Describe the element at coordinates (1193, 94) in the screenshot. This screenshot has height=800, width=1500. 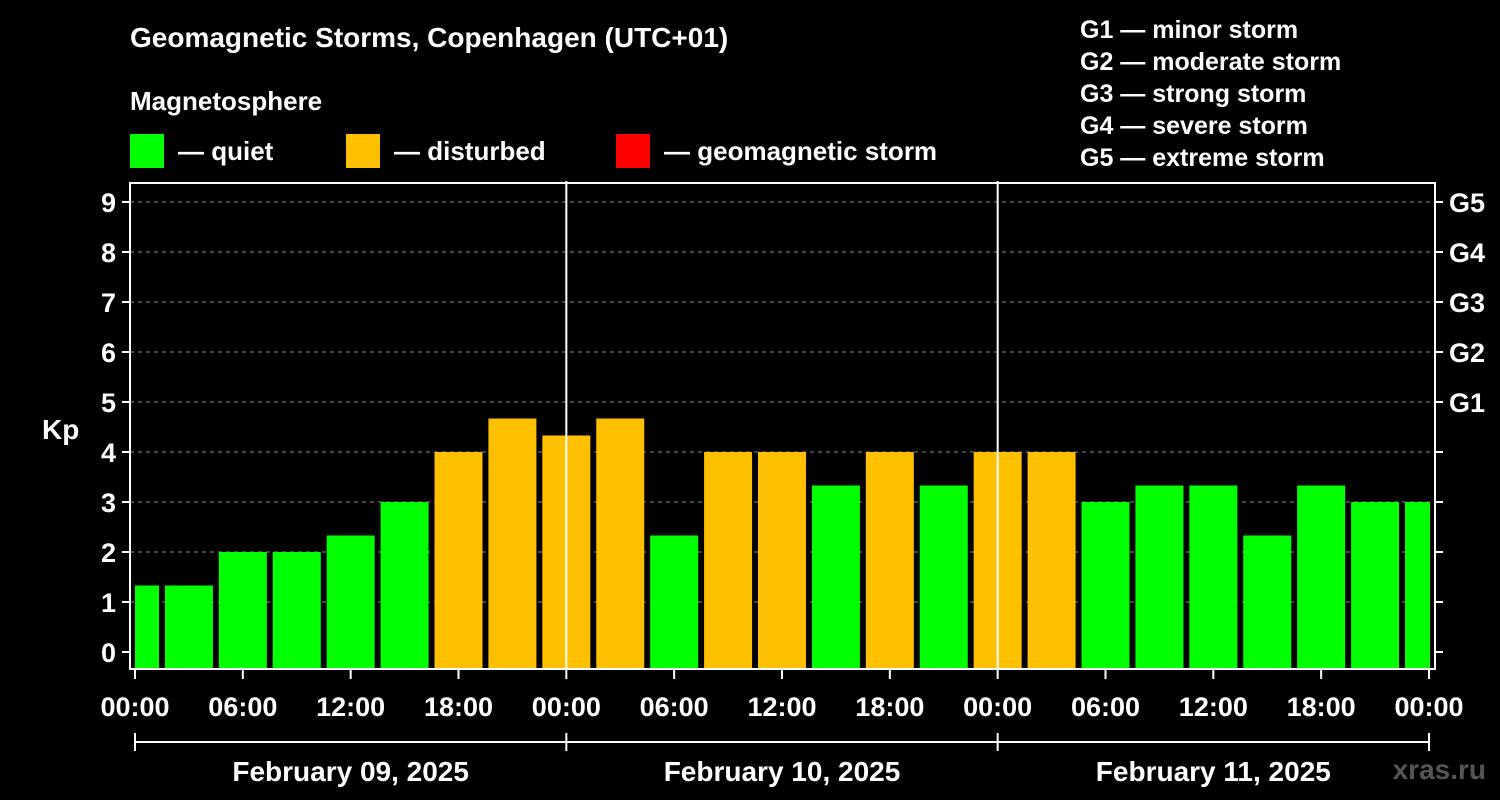
I see `storm-level-g3: G3 — strong storm` at that location.